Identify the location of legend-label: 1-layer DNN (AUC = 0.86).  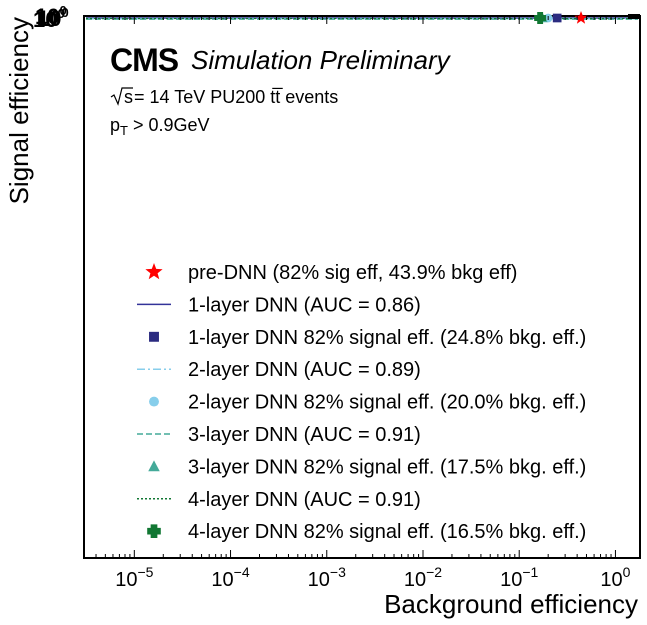
(304, 305).